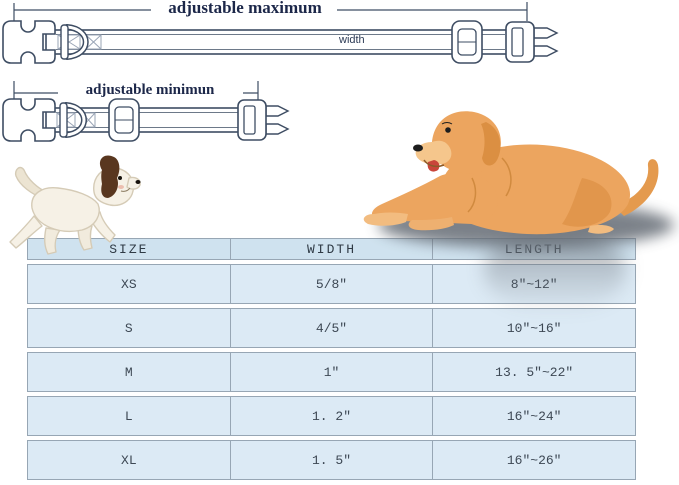 The image size is (679, 485). I want to click on puppy-illustration, so click(75, 205).